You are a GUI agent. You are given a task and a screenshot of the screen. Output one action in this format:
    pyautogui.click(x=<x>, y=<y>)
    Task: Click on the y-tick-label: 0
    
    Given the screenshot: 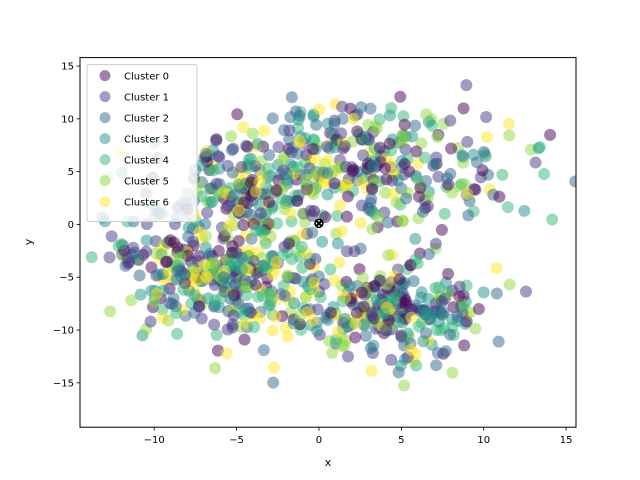 What is the action you would take?
    pyautogui.click(x=71, y=225)
    